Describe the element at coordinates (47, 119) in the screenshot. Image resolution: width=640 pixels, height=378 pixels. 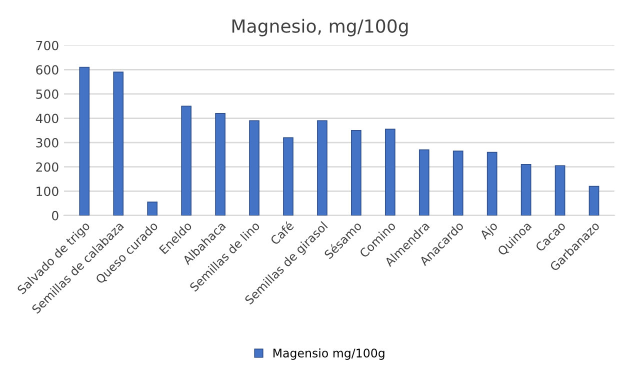
I see `y-tick-label: 400` at that location.